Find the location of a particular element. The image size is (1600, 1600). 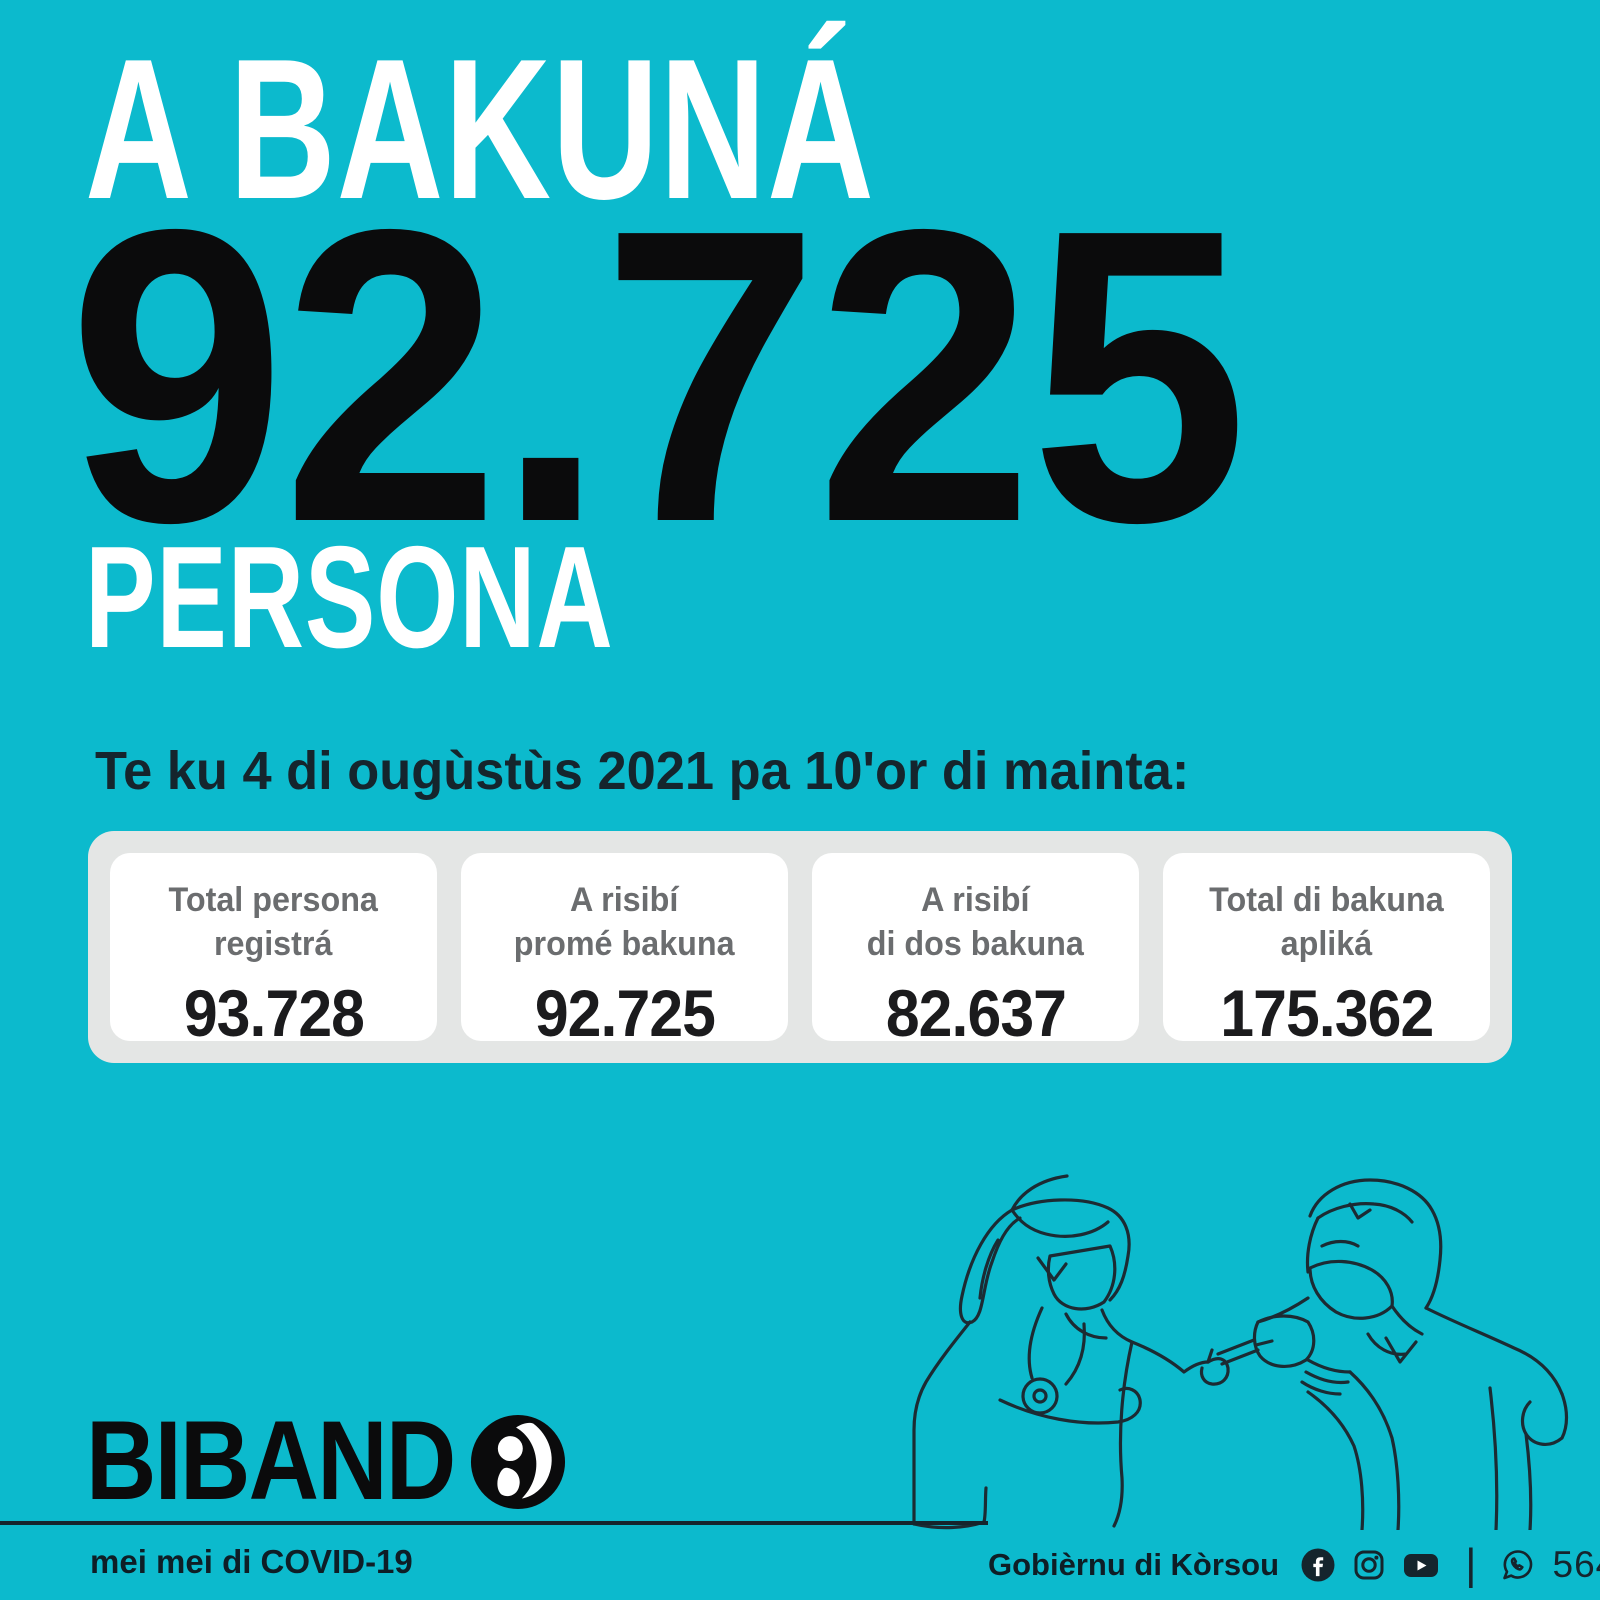

instagram-icon is located at coordinates (1369, 1565).